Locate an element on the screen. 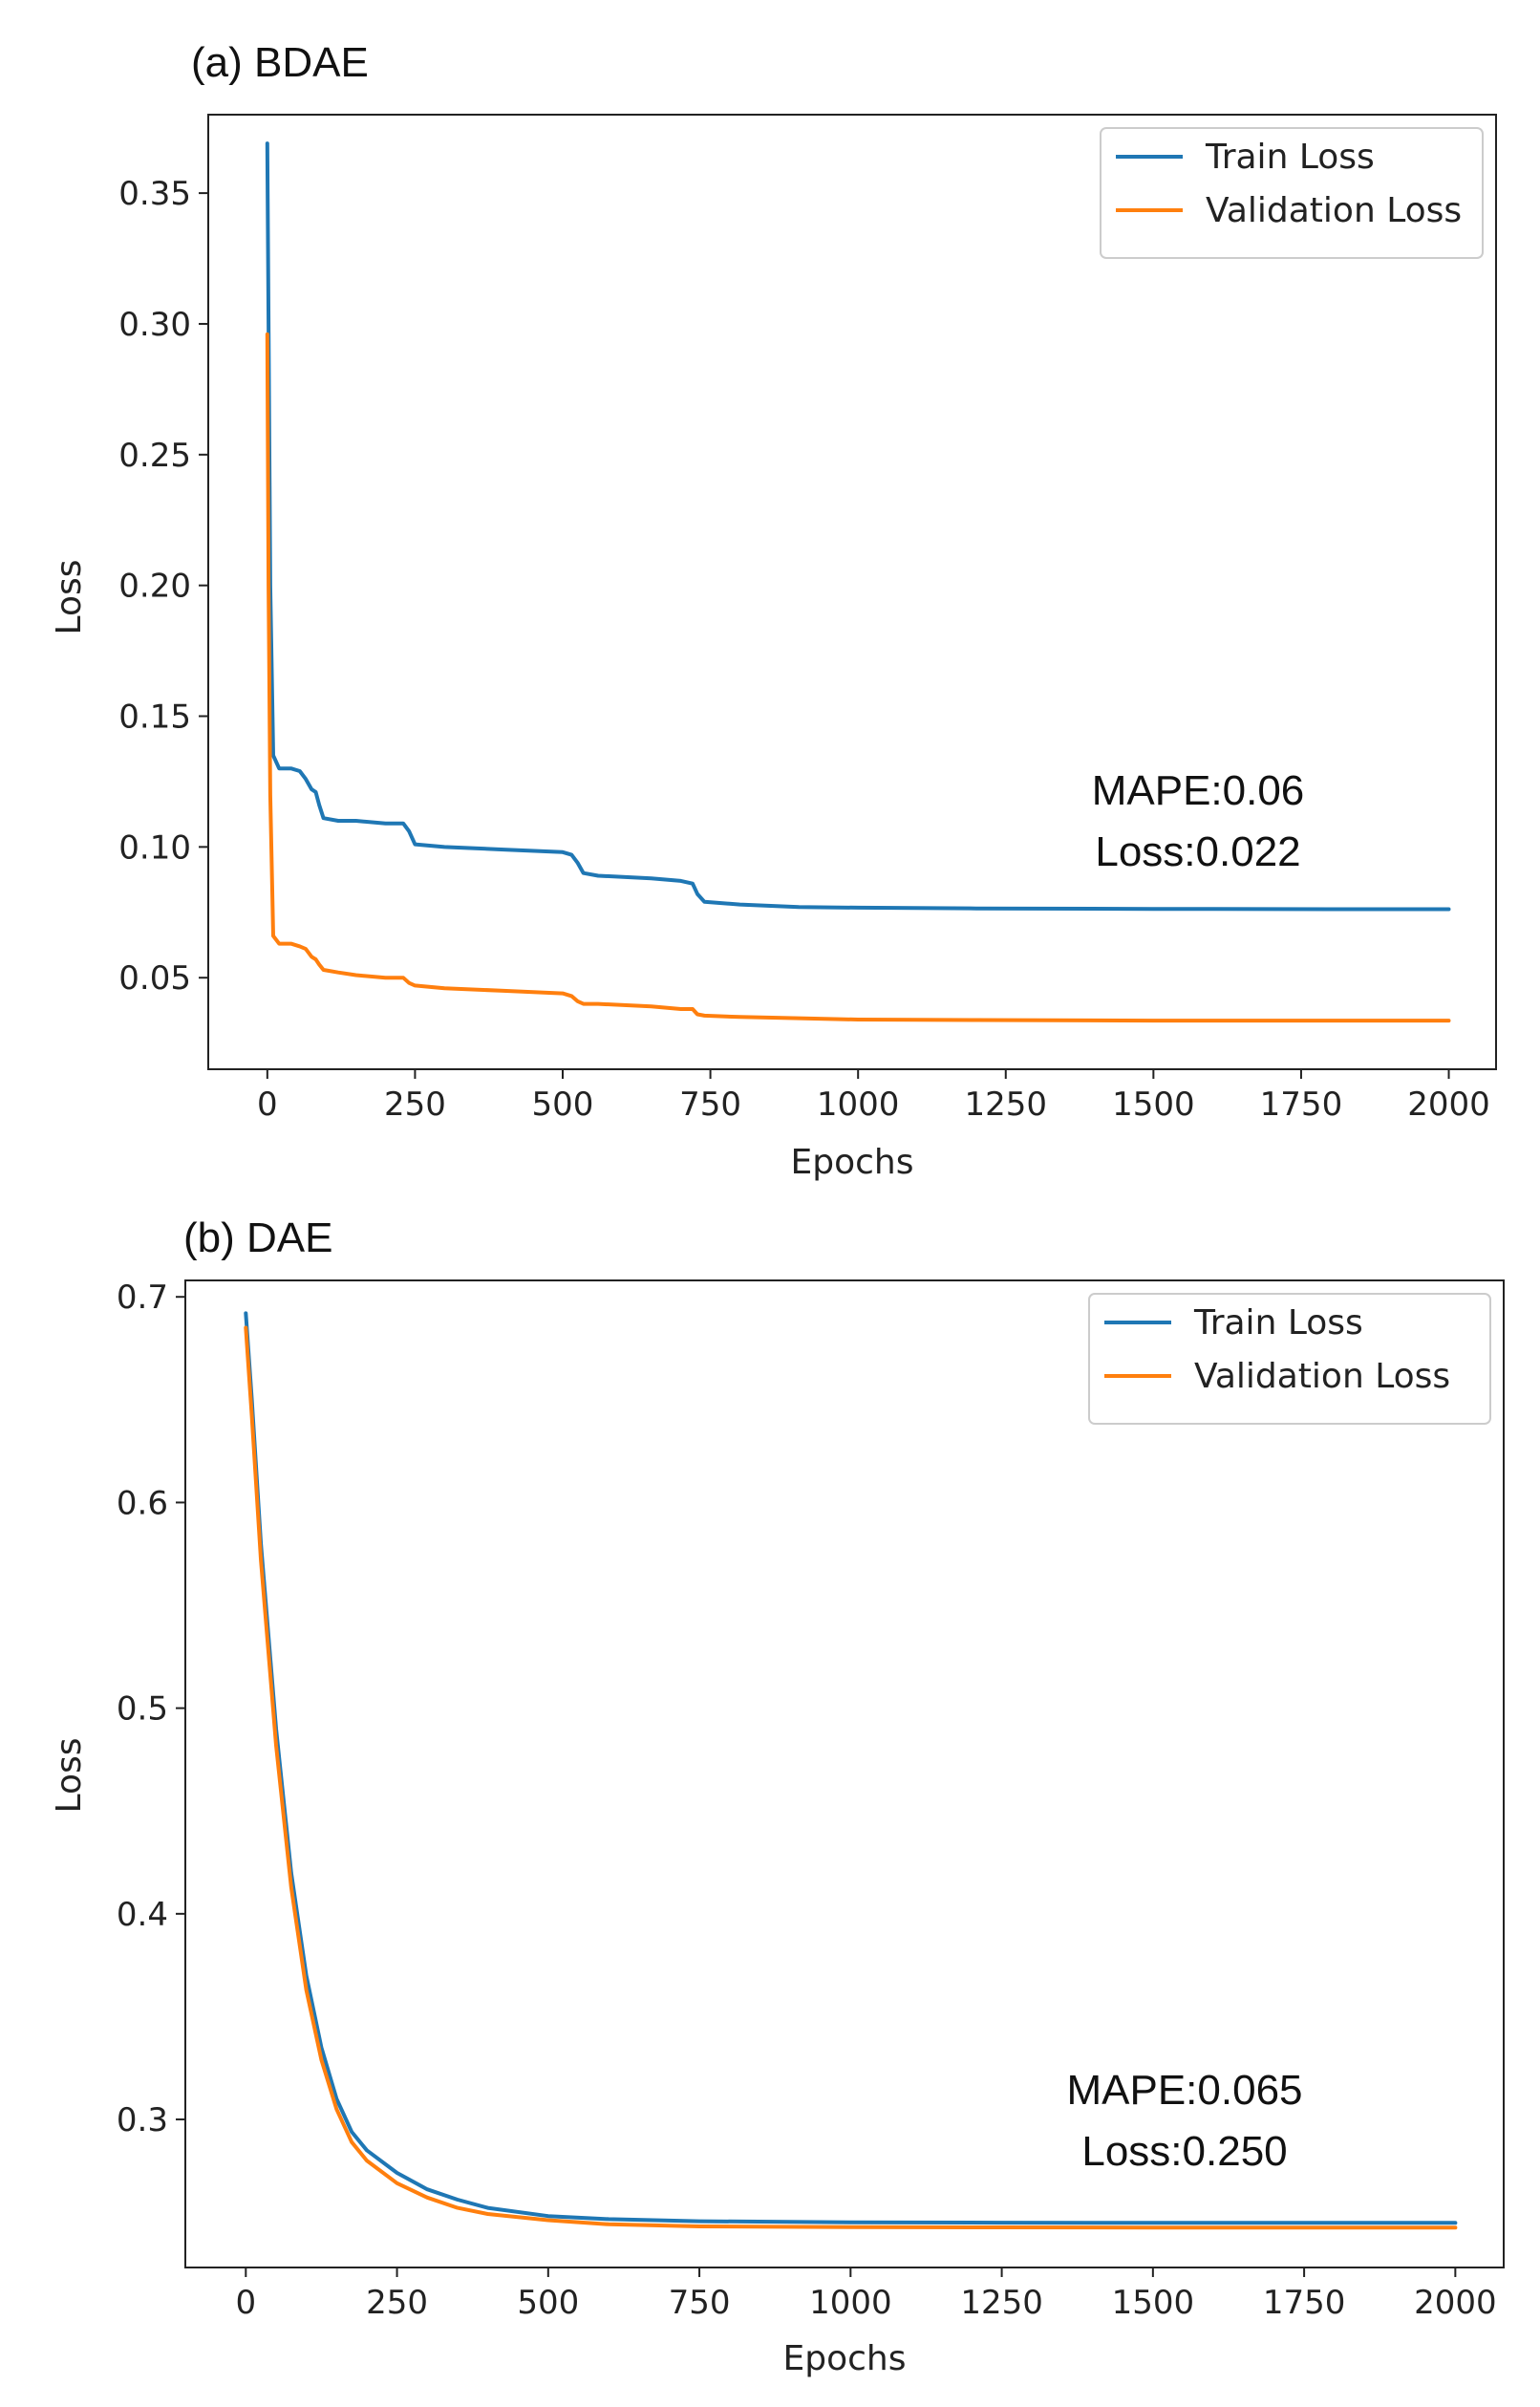  loss-annotation: Loss:0.022 is located at coordinates (1197, 851).